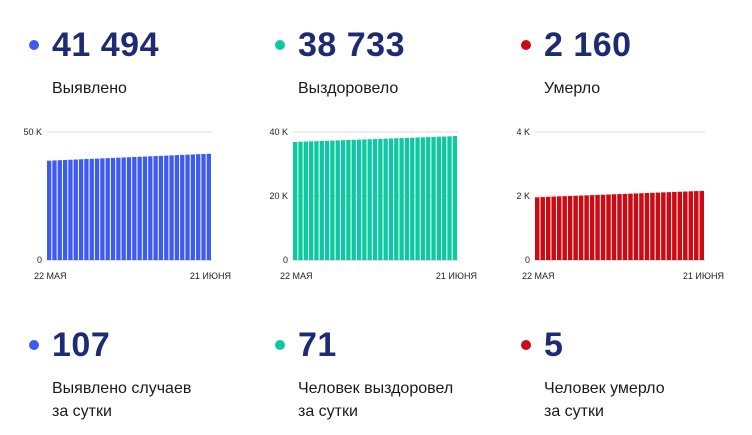  Describe the element at coordinates (89, 88) in the screenshot. I see `detected-label: Выявлено` at that location.